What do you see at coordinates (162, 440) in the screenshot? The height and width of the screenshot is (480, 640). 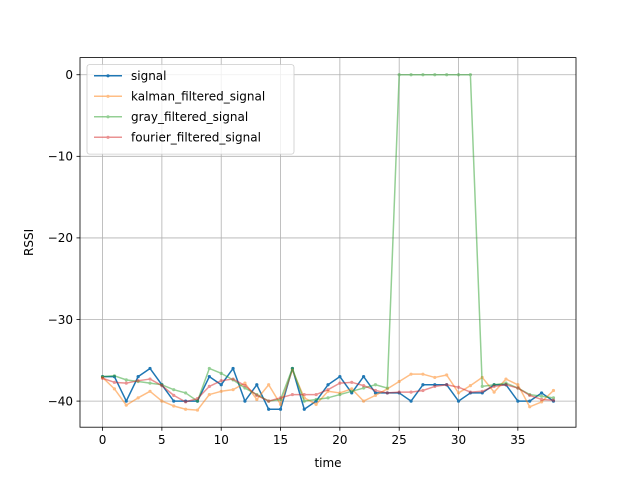 I see `x-tick-label: 5` at bounding box center [162, 440].